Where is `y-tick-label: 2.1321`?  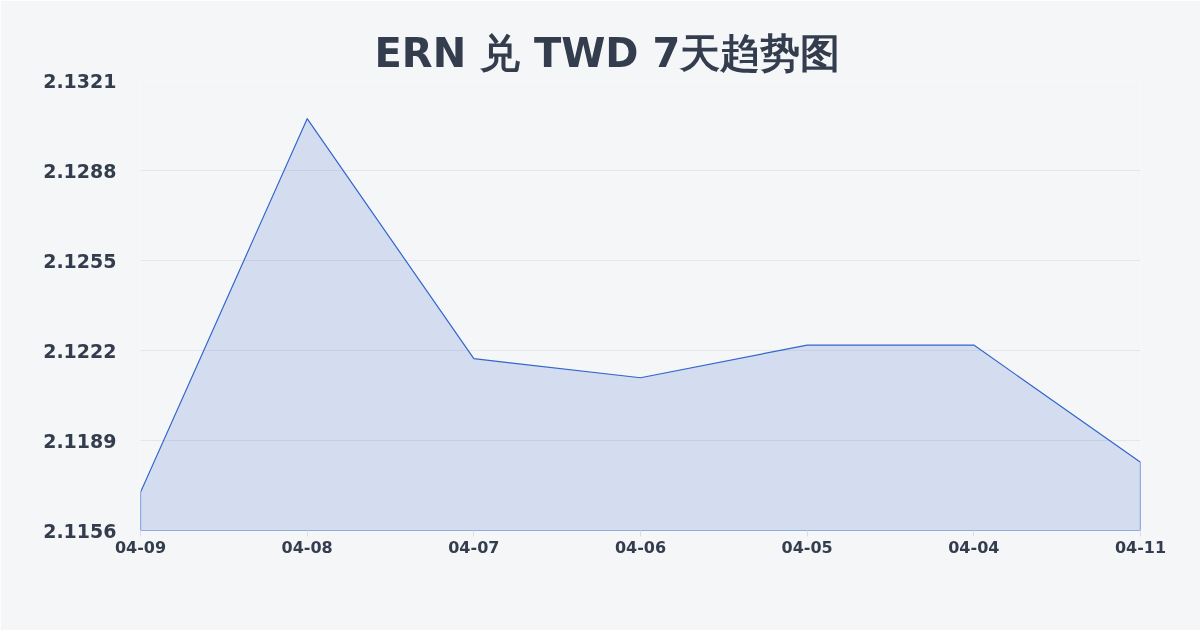
y-tick-label: 2.1321 is located at coordinates (80, 80).